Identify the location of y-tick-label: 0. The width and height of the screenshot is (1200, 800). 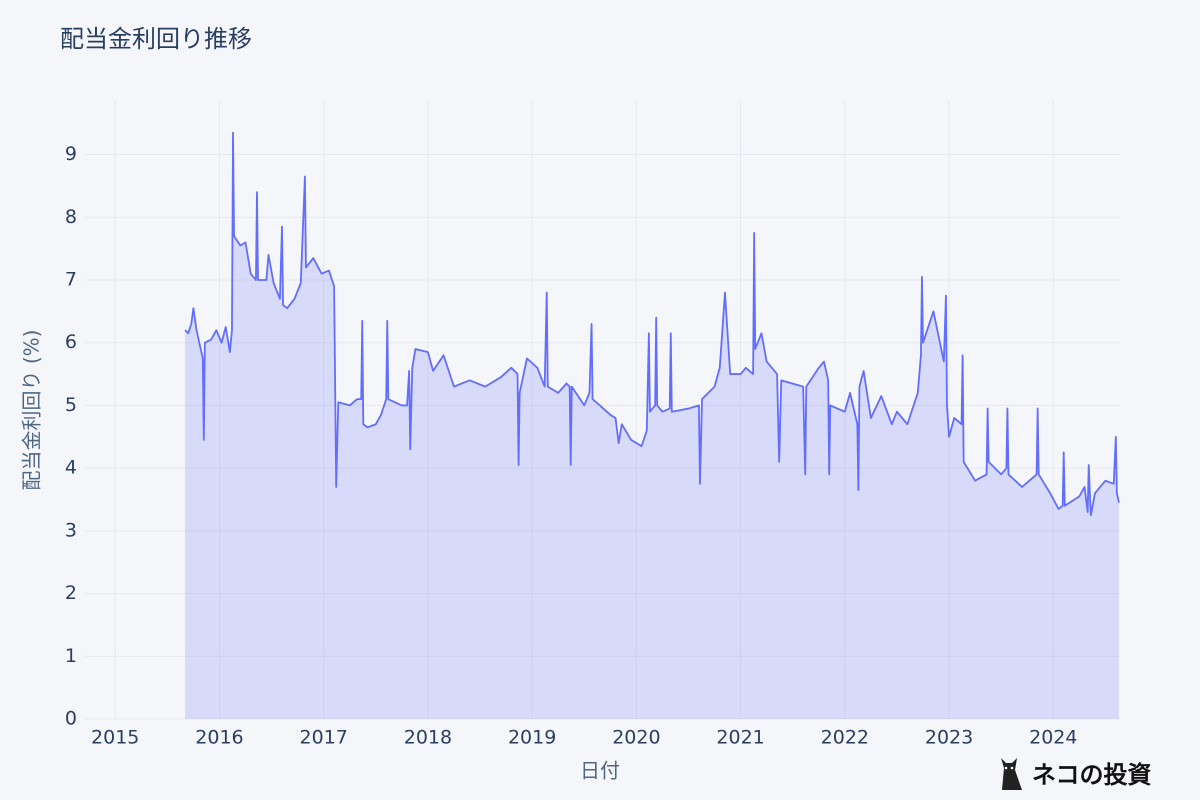
(71, 719).